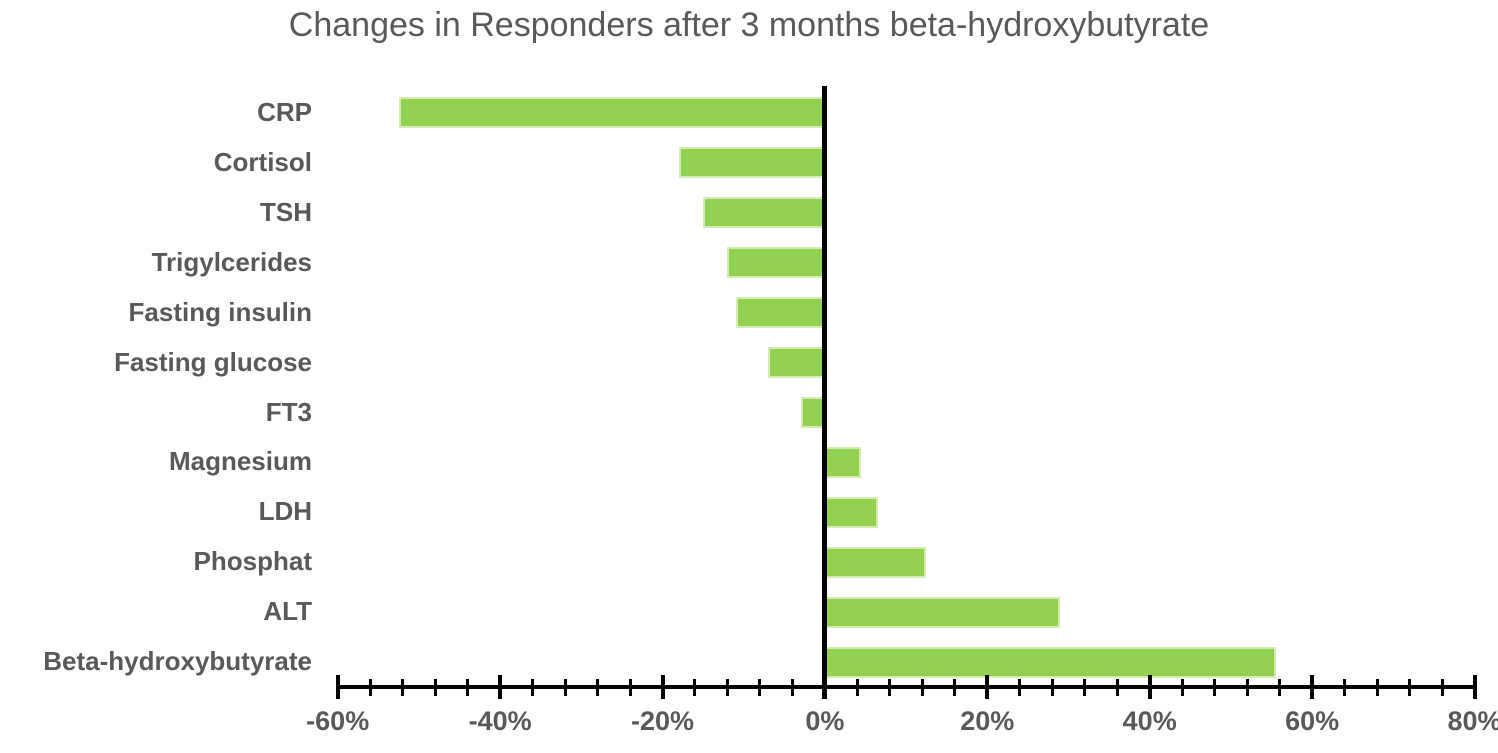 This screenshot has height=753, width=1498. What do you see at coordinates (1149, 721) in the screenshot?
I see `x-tick-label-40pct: 40%` at bounding box center [1149, 721].